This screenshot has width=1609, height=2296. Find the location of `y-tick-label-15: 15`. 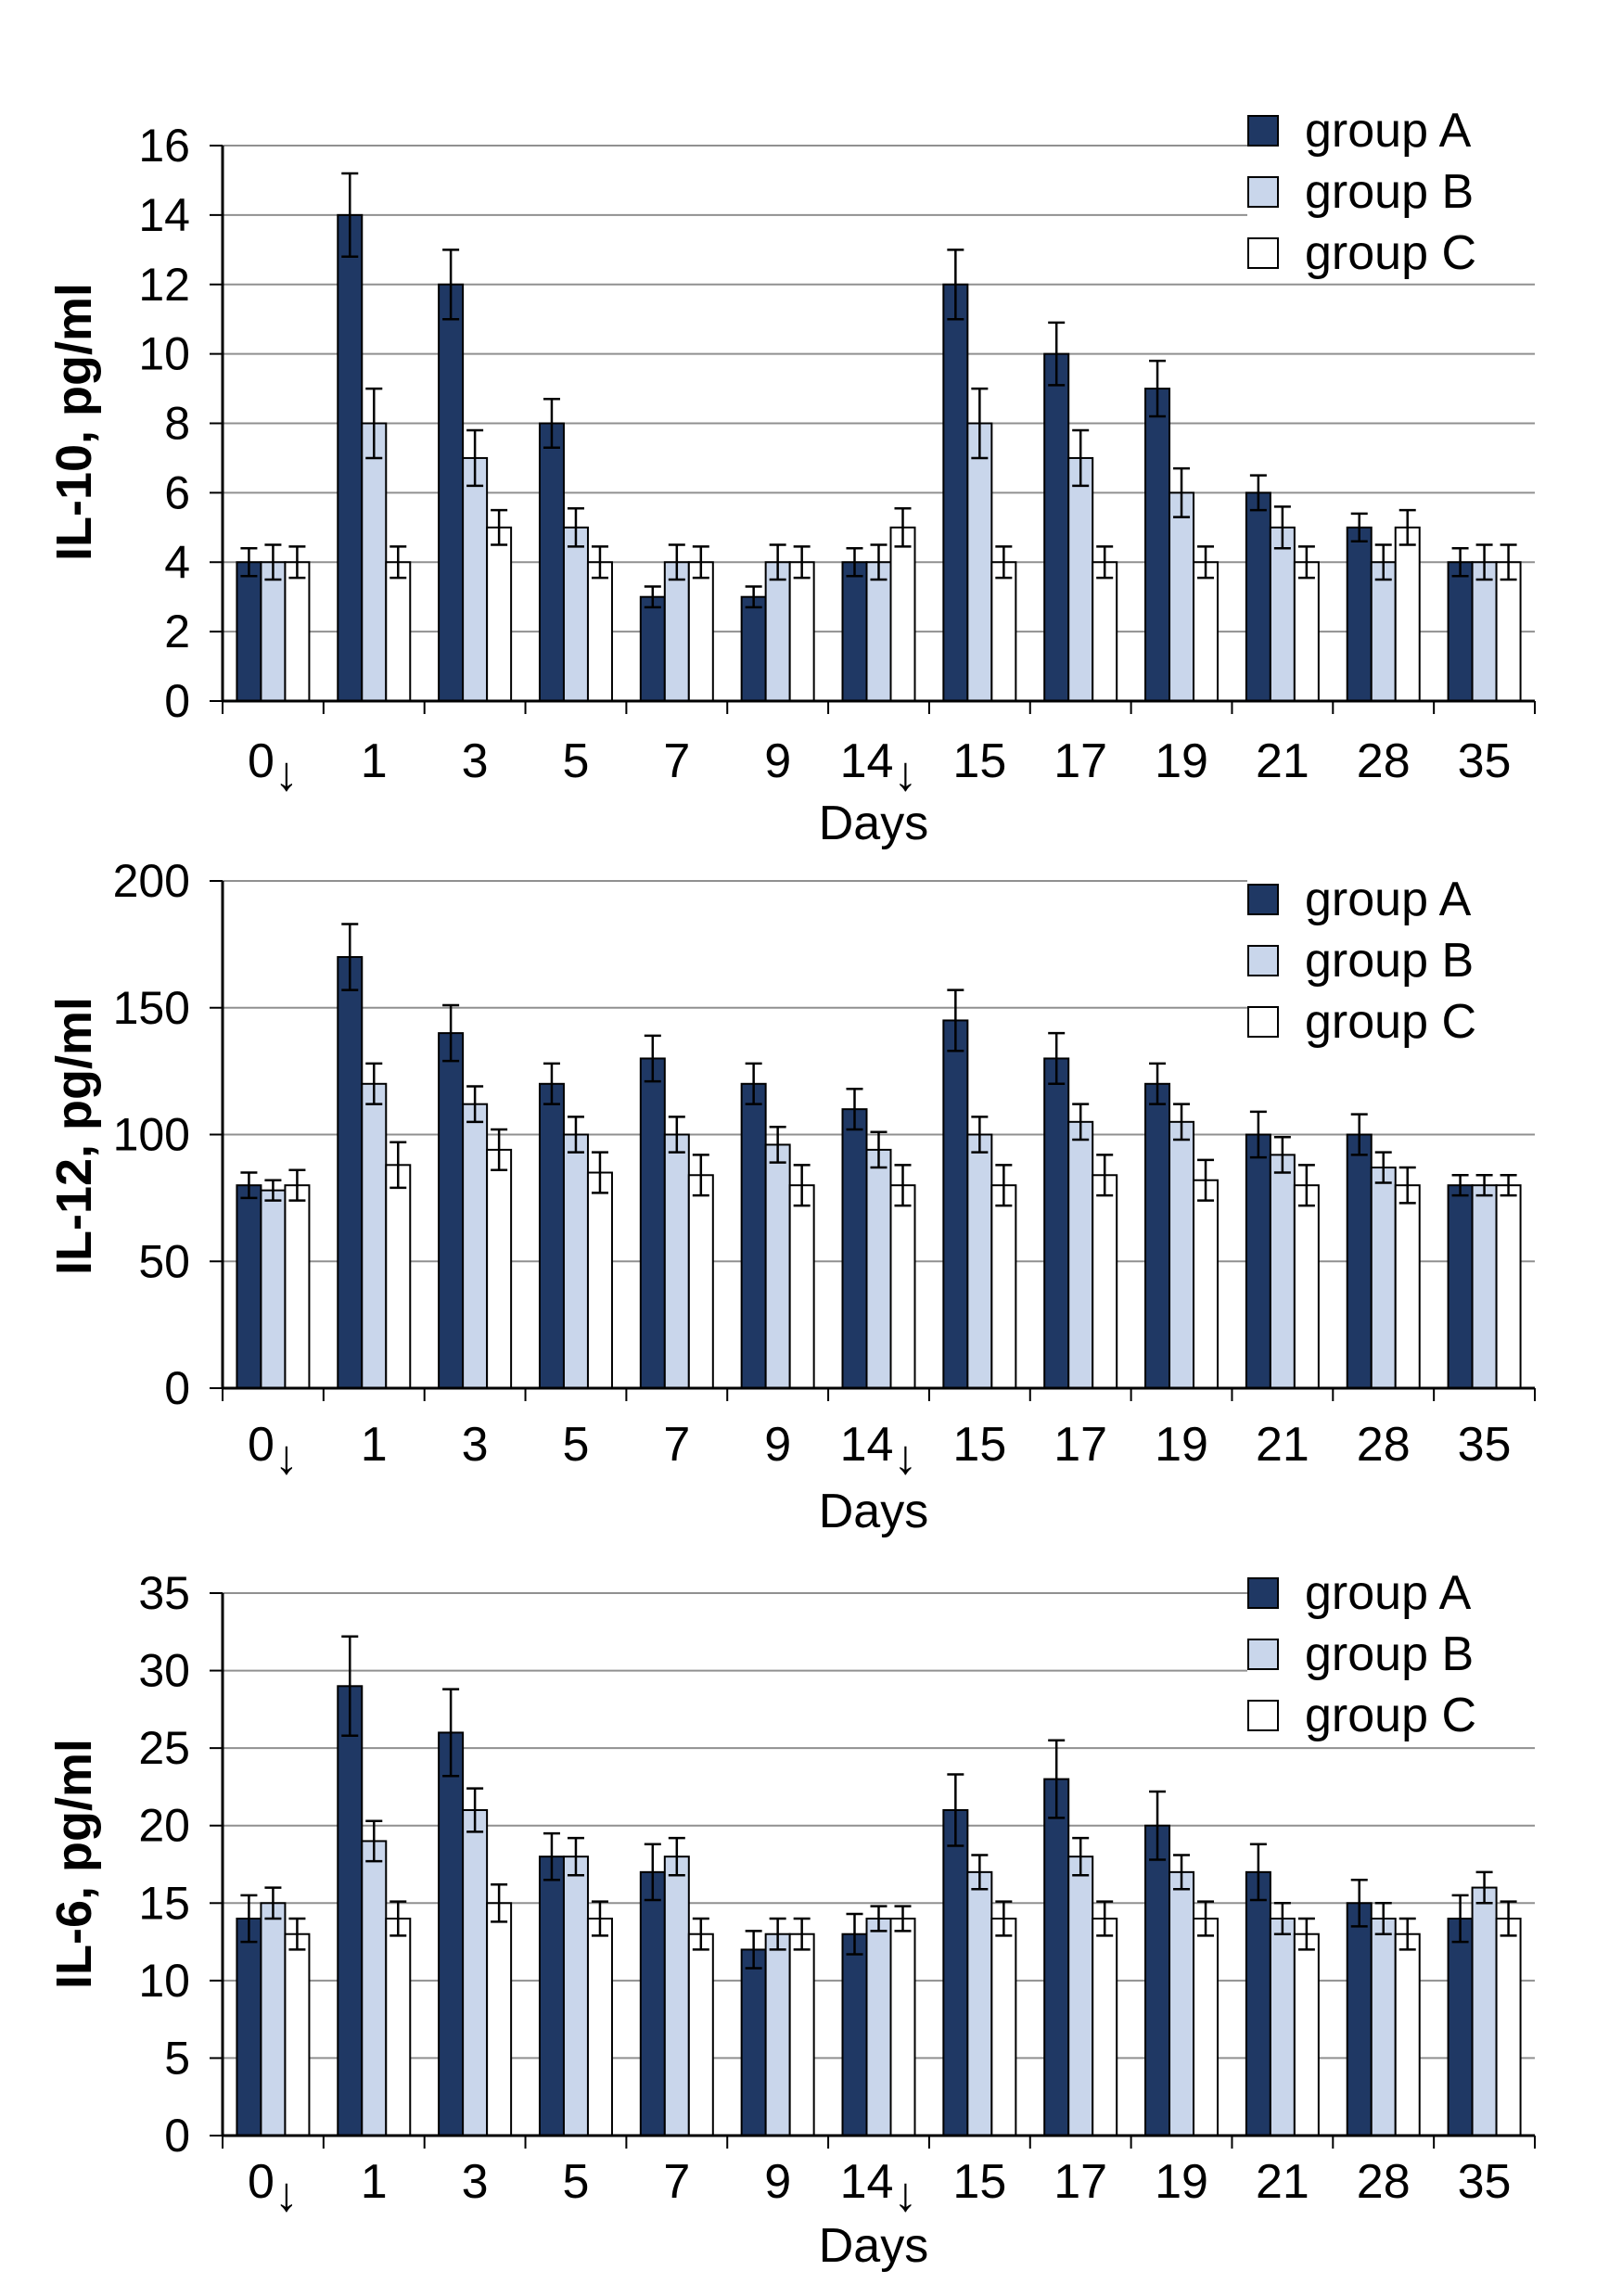

y-tick-label-15: 15 is located at coordinates (164, 1903).